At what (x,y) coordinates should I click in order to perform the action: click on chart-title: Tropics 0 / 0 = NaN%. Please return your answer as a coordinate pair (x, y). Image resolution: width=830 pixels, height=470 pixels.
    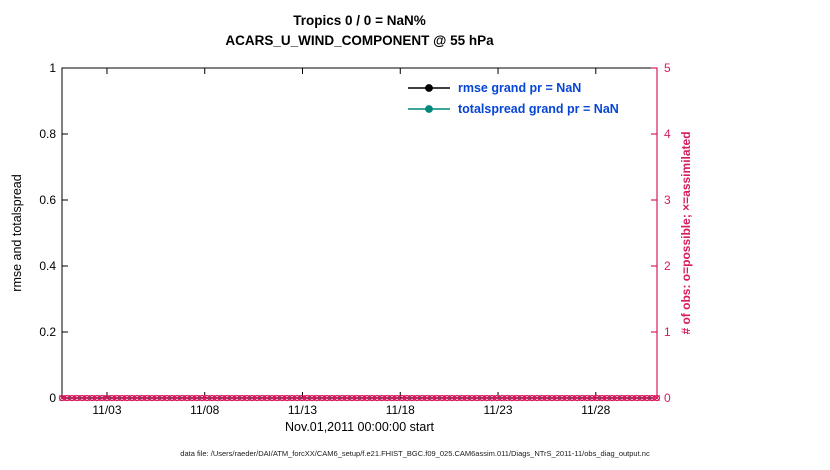
    Looking at the image, I should click on (359, 20).